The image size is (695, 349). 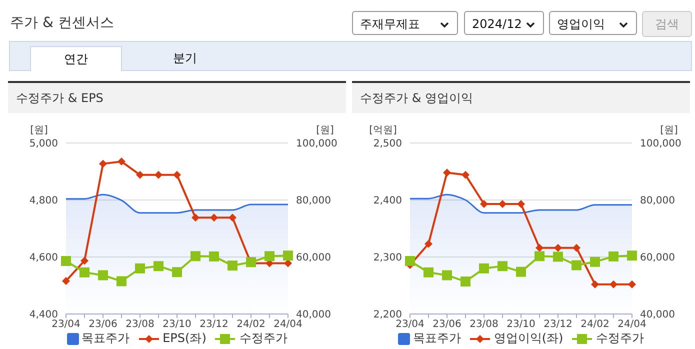 I want to click on text: 영업이익, so click(x=593, y=23).